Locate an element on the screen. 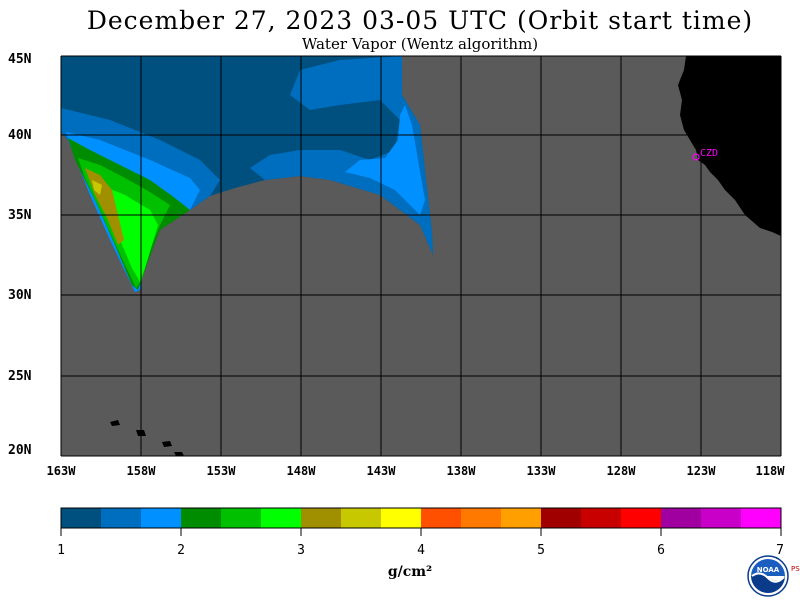 This screenshot has height=600, width=800. colorbar is located at coordinates (421, 518).